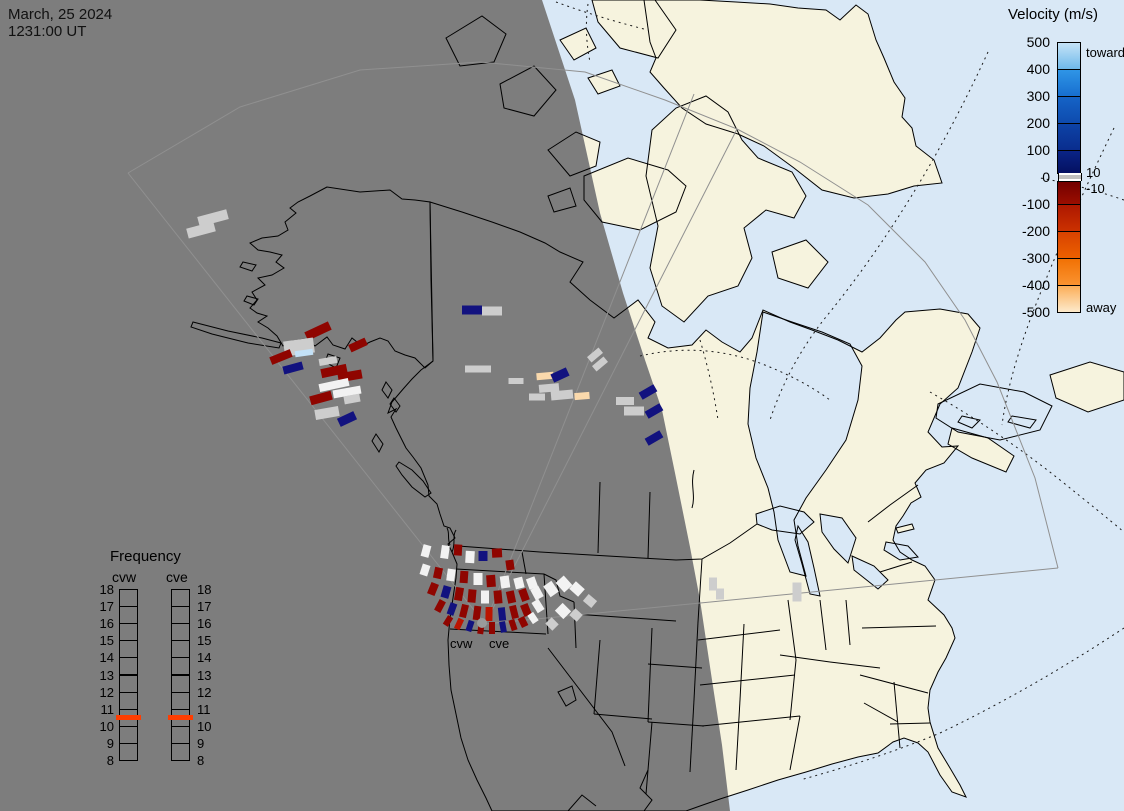 This screenshot has width=1124, height=811. Describe the element at coordinates (106, 589) in the screenshot. I see `frequency-tick-cvw-18: 18` at that location.